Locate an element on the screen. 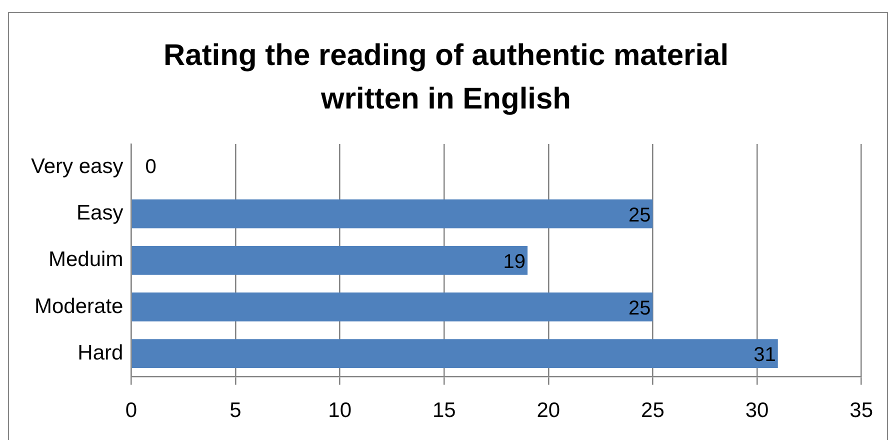  y-tick-label: Hard is located at coordinates (101, 352).